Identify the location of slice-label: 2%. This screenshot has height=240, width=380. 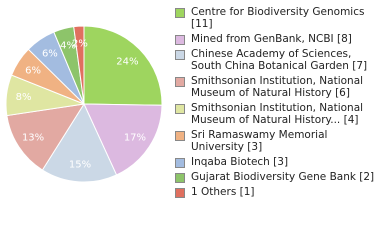
(80, 43).